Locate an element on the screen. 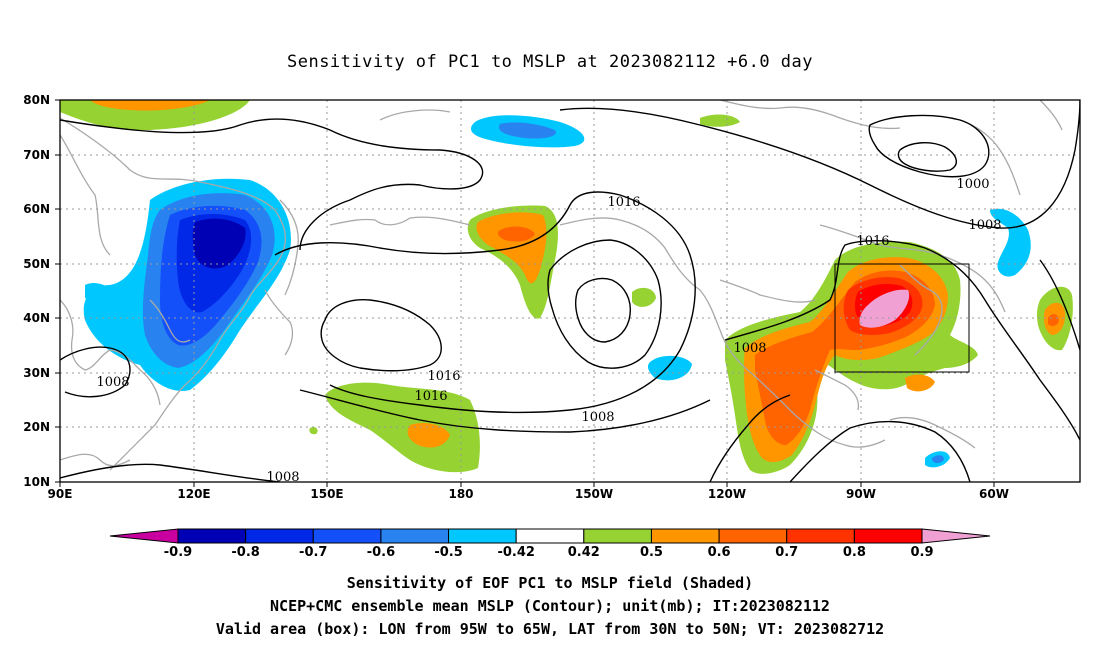 The height and width of the screenshot is (650, 1100). lat-label: 40N is located at coordinates (36, 318).